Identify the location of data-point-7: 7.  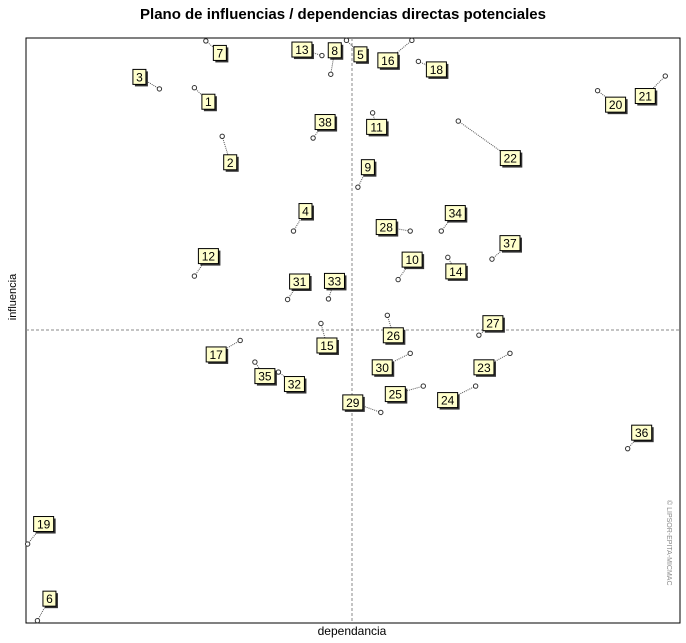
(216, 50).